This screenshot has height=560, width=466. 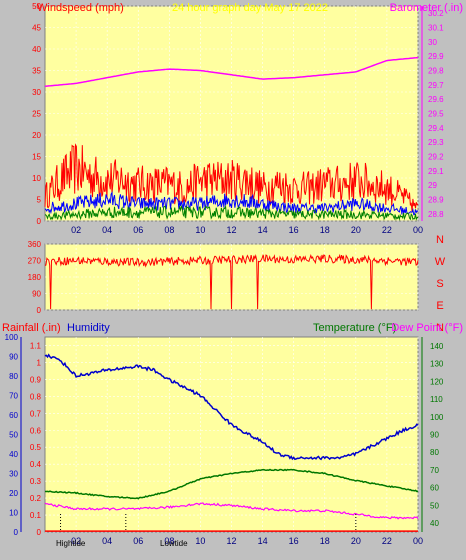 What do you see at coordinates (36, 498) in the screenshot?
I see `rain-y-tick-label: 0.2` at bounding box center [36, 498].